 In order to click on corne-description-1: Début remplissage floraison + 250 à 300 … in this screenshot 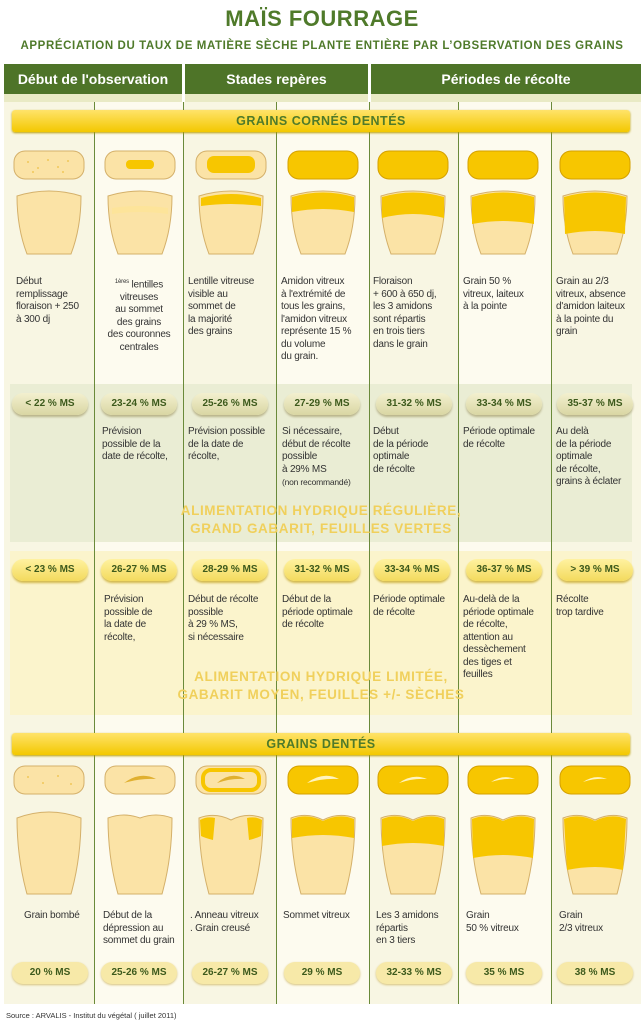, I will do `click(47, 300)`.